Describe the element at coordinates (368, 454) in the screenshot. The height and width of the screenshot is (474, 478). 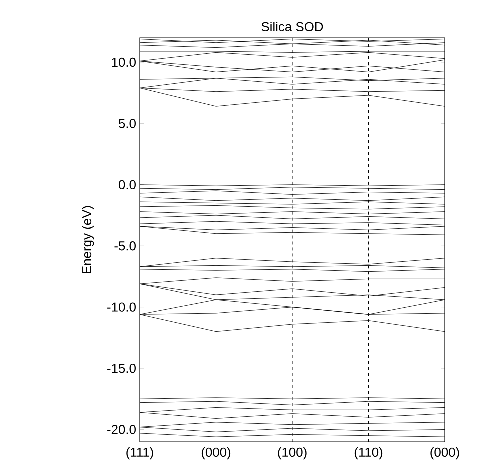
I see `x-tick-label: (110)` at that location.